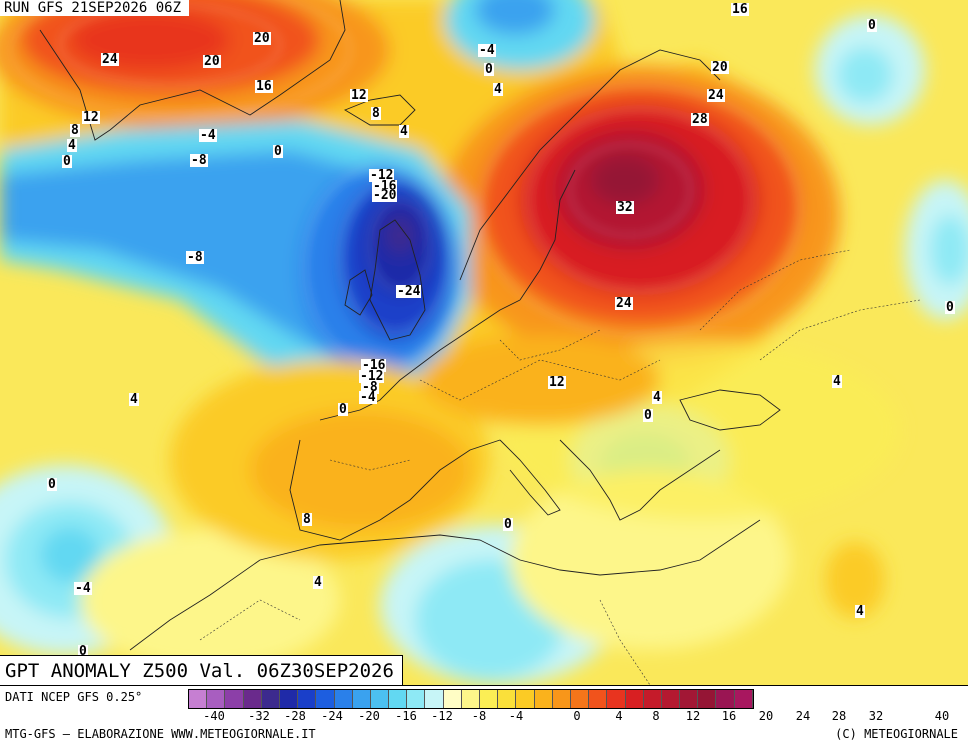 This screenshot has width=968, height=745. What do you see at coordinates (195, 257) in the screenshot?
I see `label-minus8-atlantic-w: -8` at bounding box center [195, 257].